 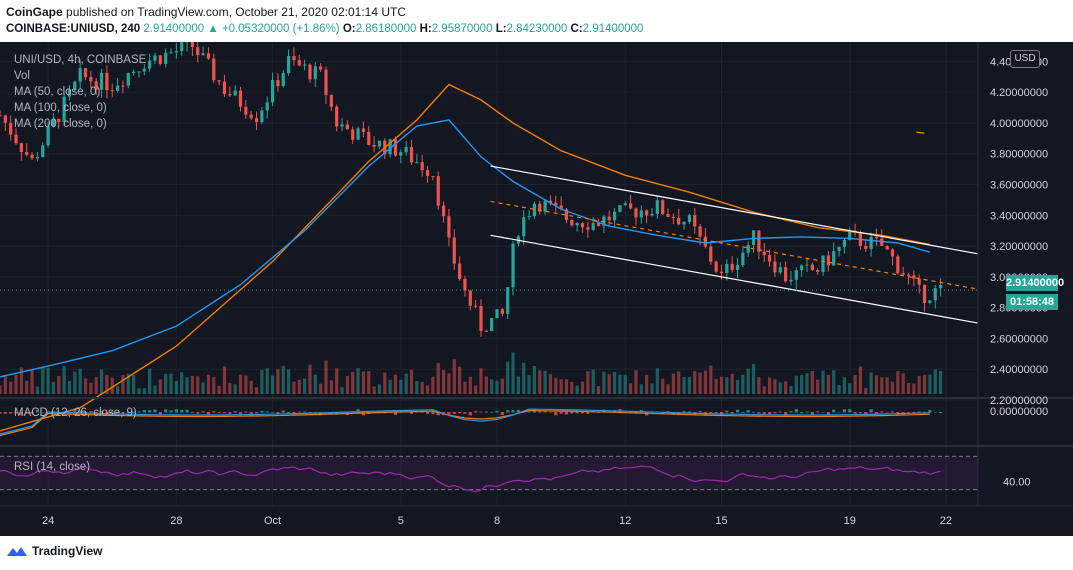 What do you see at coordinates (734, 279) in the screenshot?
I see `channel-lower-line` at bounding box center [734, 279].